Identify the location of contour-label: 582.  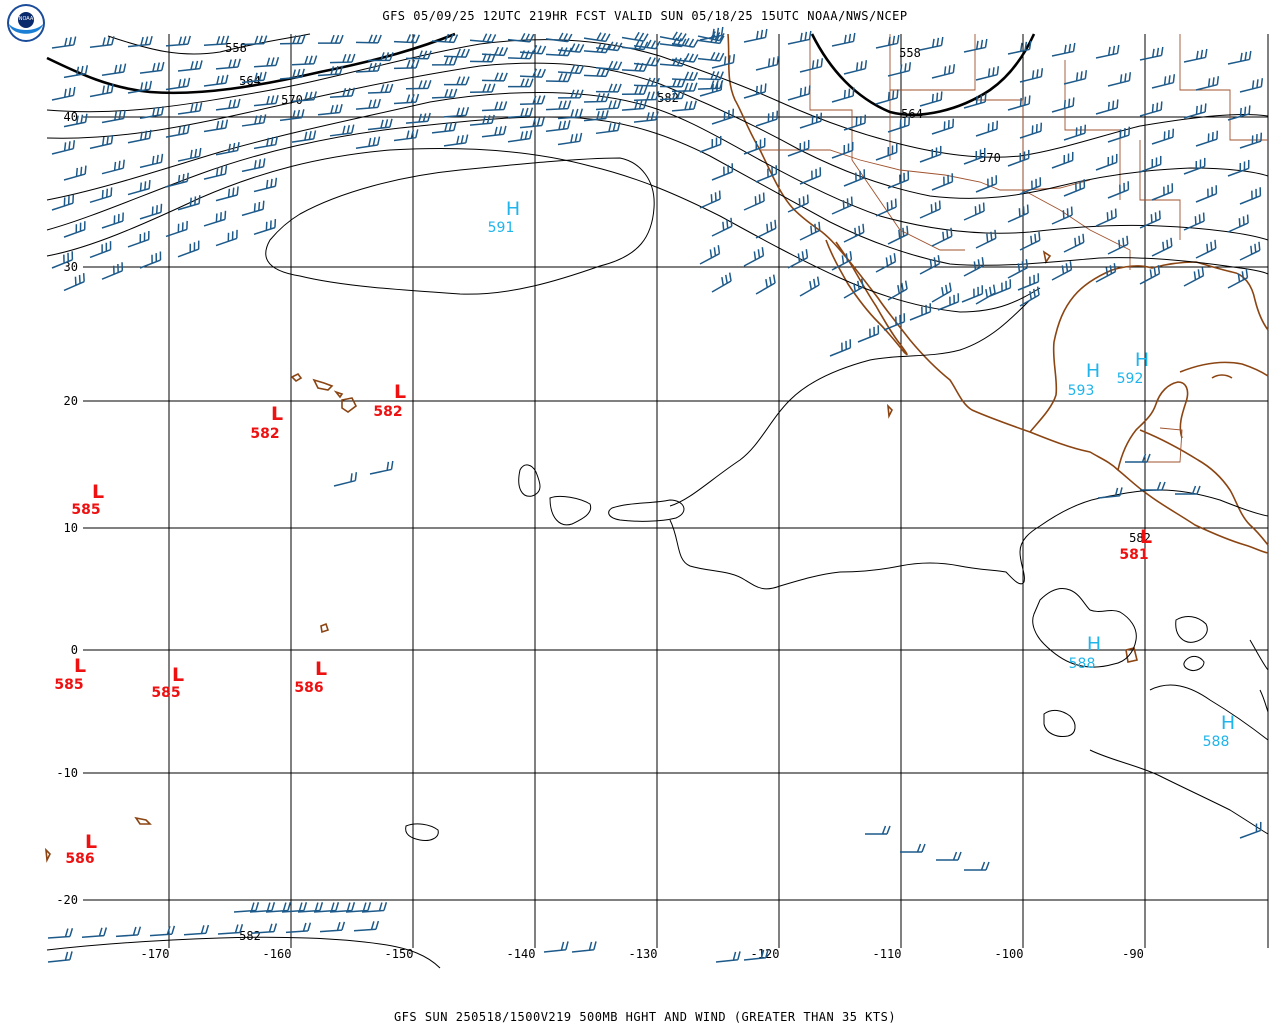
(668, 98).